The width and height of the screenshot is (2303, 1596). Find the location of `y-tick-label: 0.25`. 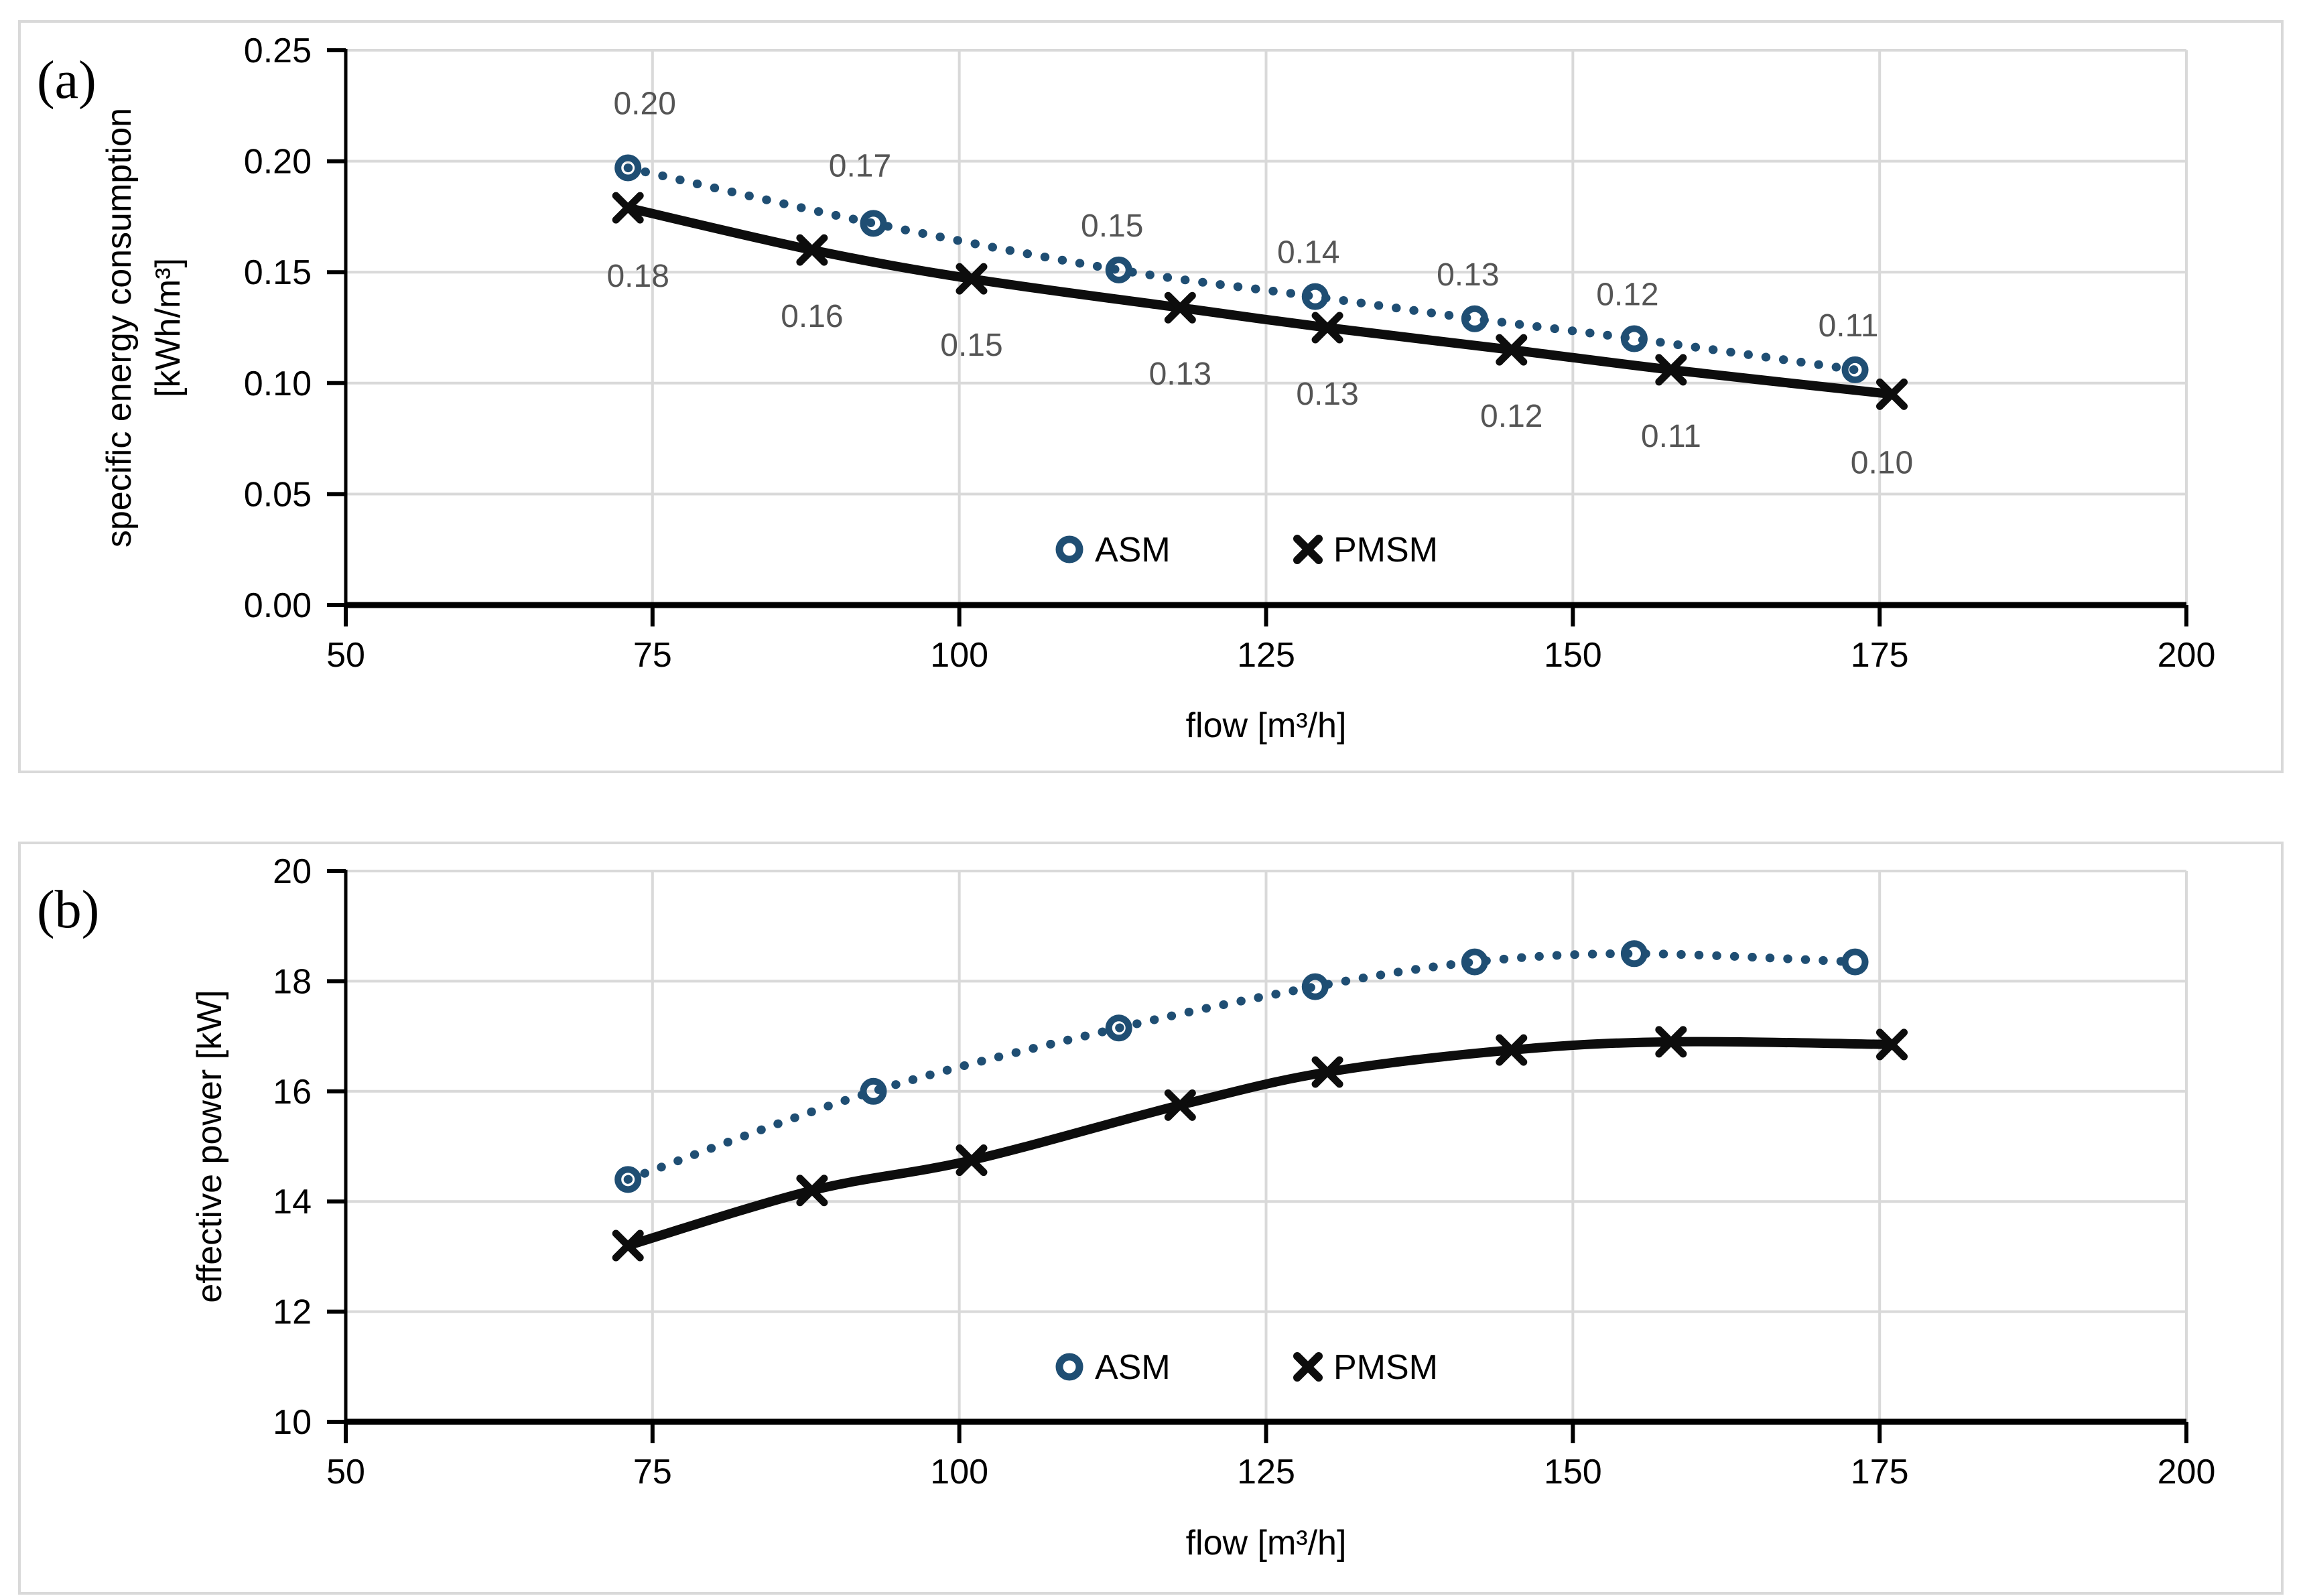

y-tick-label: 0.25 is located at coordinates (278, 50).